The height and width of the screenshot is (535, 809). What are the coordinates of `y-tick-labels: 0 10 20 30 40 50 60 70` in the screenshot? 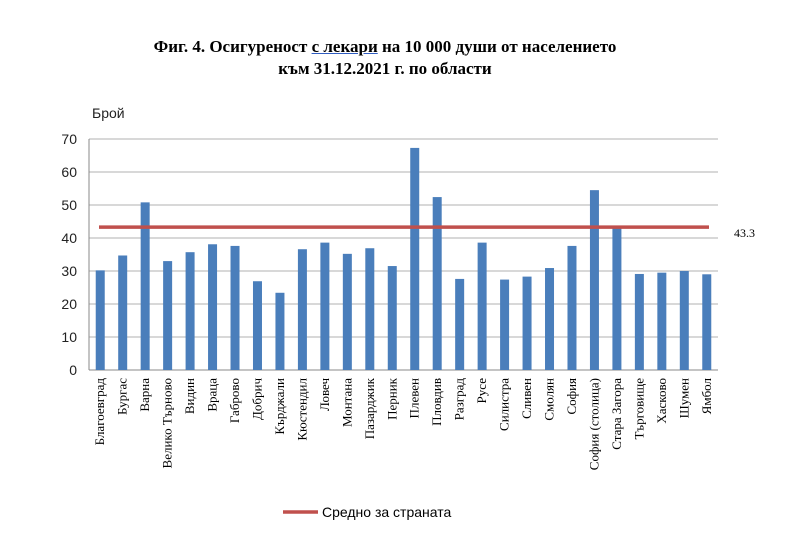 It's located at (69, 254).